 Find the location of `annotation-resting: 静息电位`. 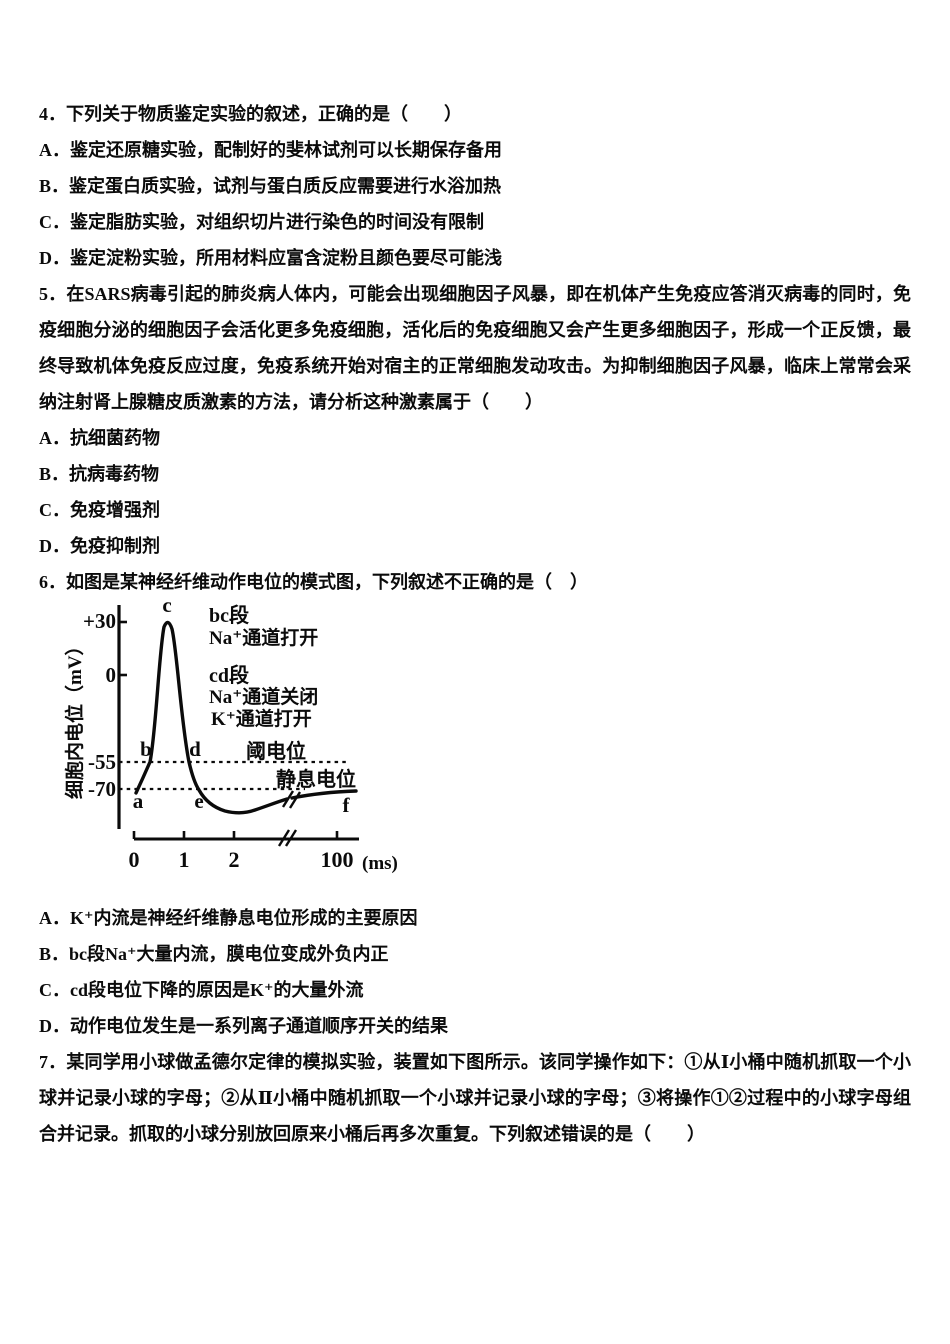

annotation-resting: 静息电位 is located at coordinates (316, 779).